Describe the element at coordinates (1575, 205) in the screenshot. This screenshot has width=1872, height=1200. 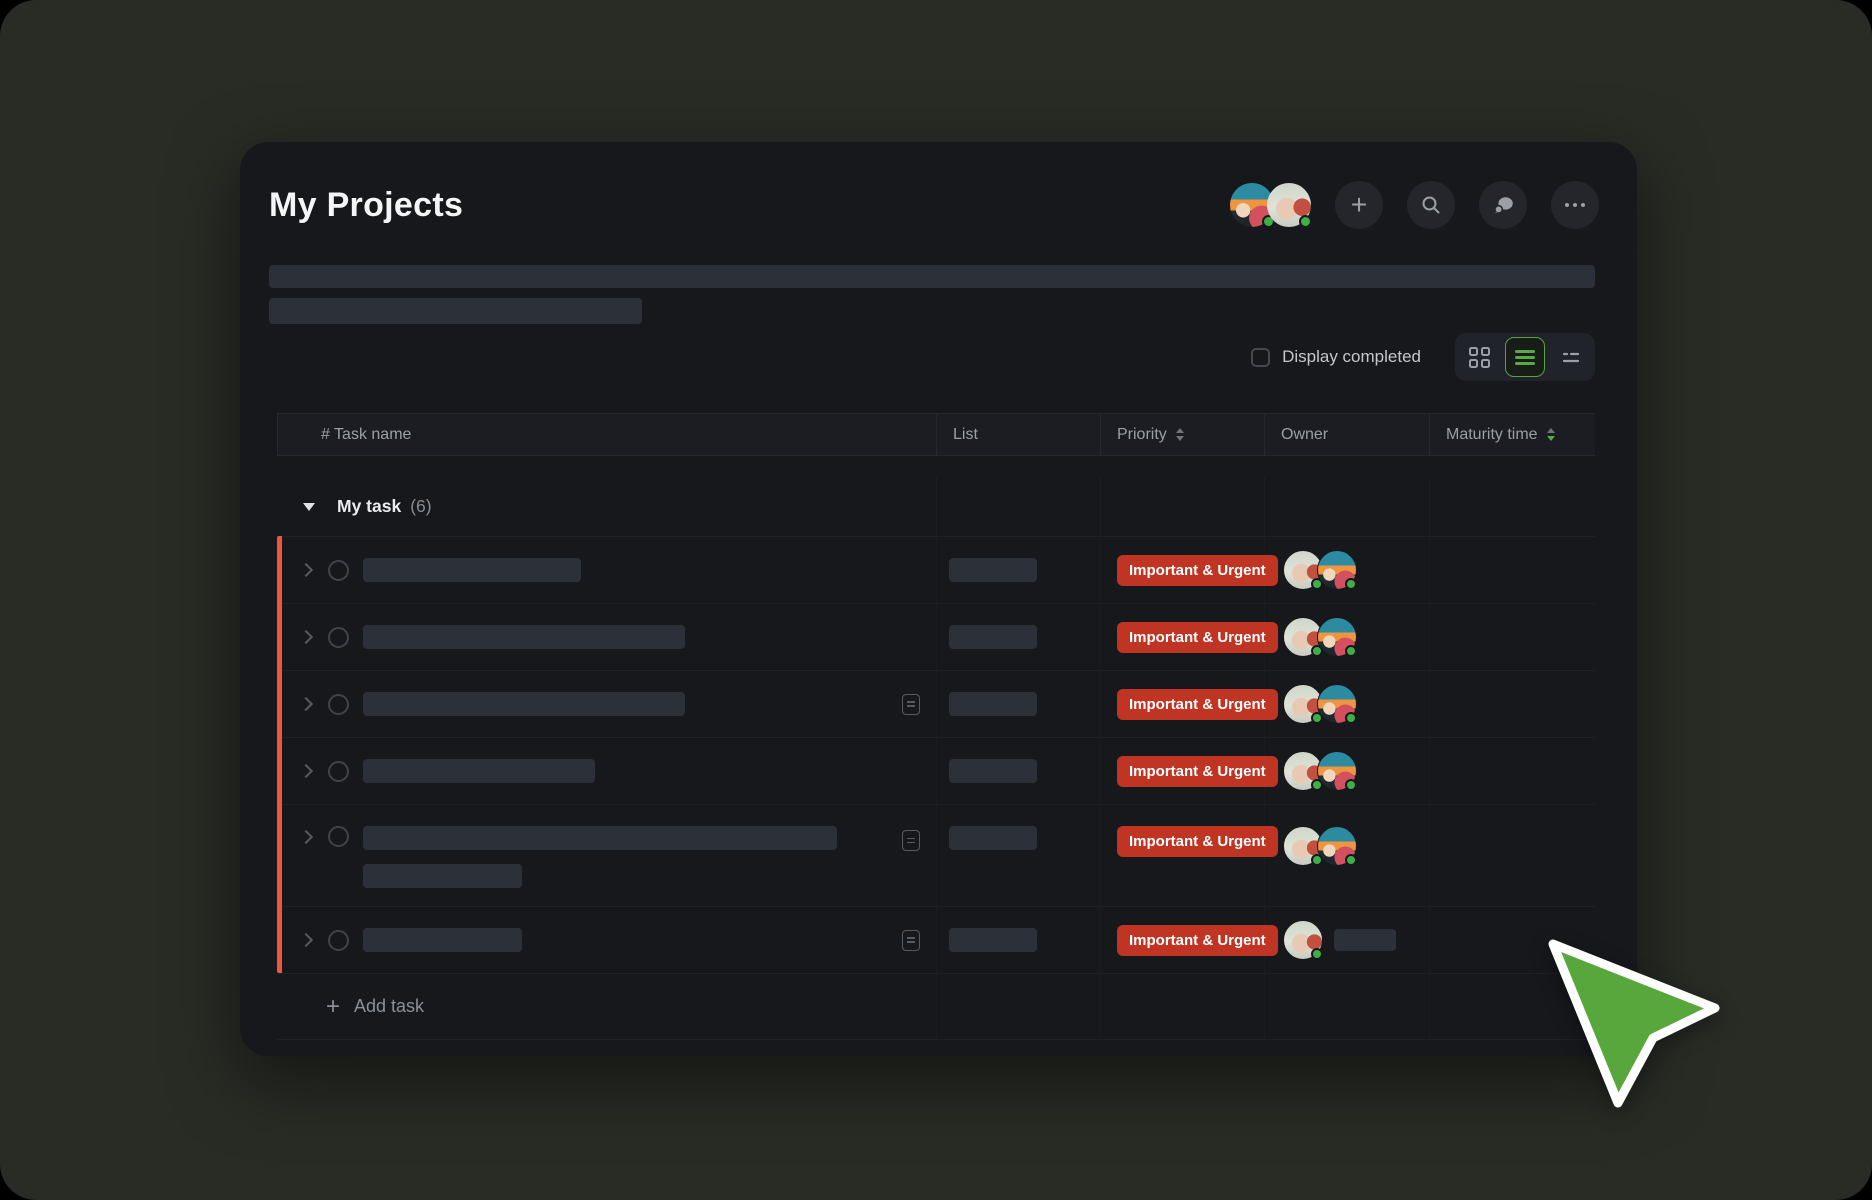
I see `more-button` at that location.